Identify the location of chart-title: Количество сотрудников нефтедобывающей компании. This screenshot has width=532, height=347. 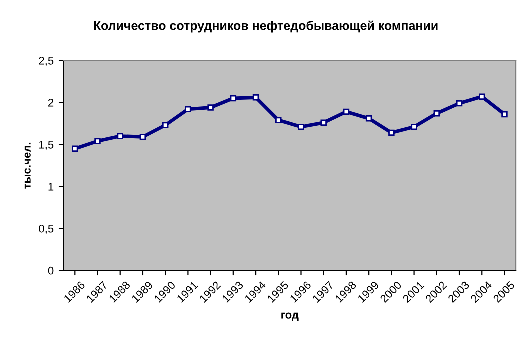
(266, 26).